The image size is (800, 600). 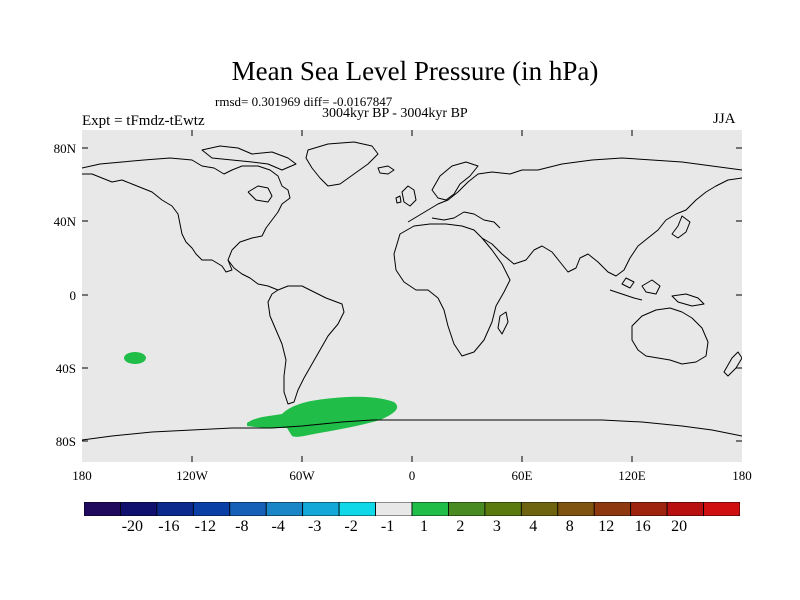 What do you see at coordinates (260, 194) in the screenshot?
I see `coast-hudson-bay` at bounding box center [260, 194].